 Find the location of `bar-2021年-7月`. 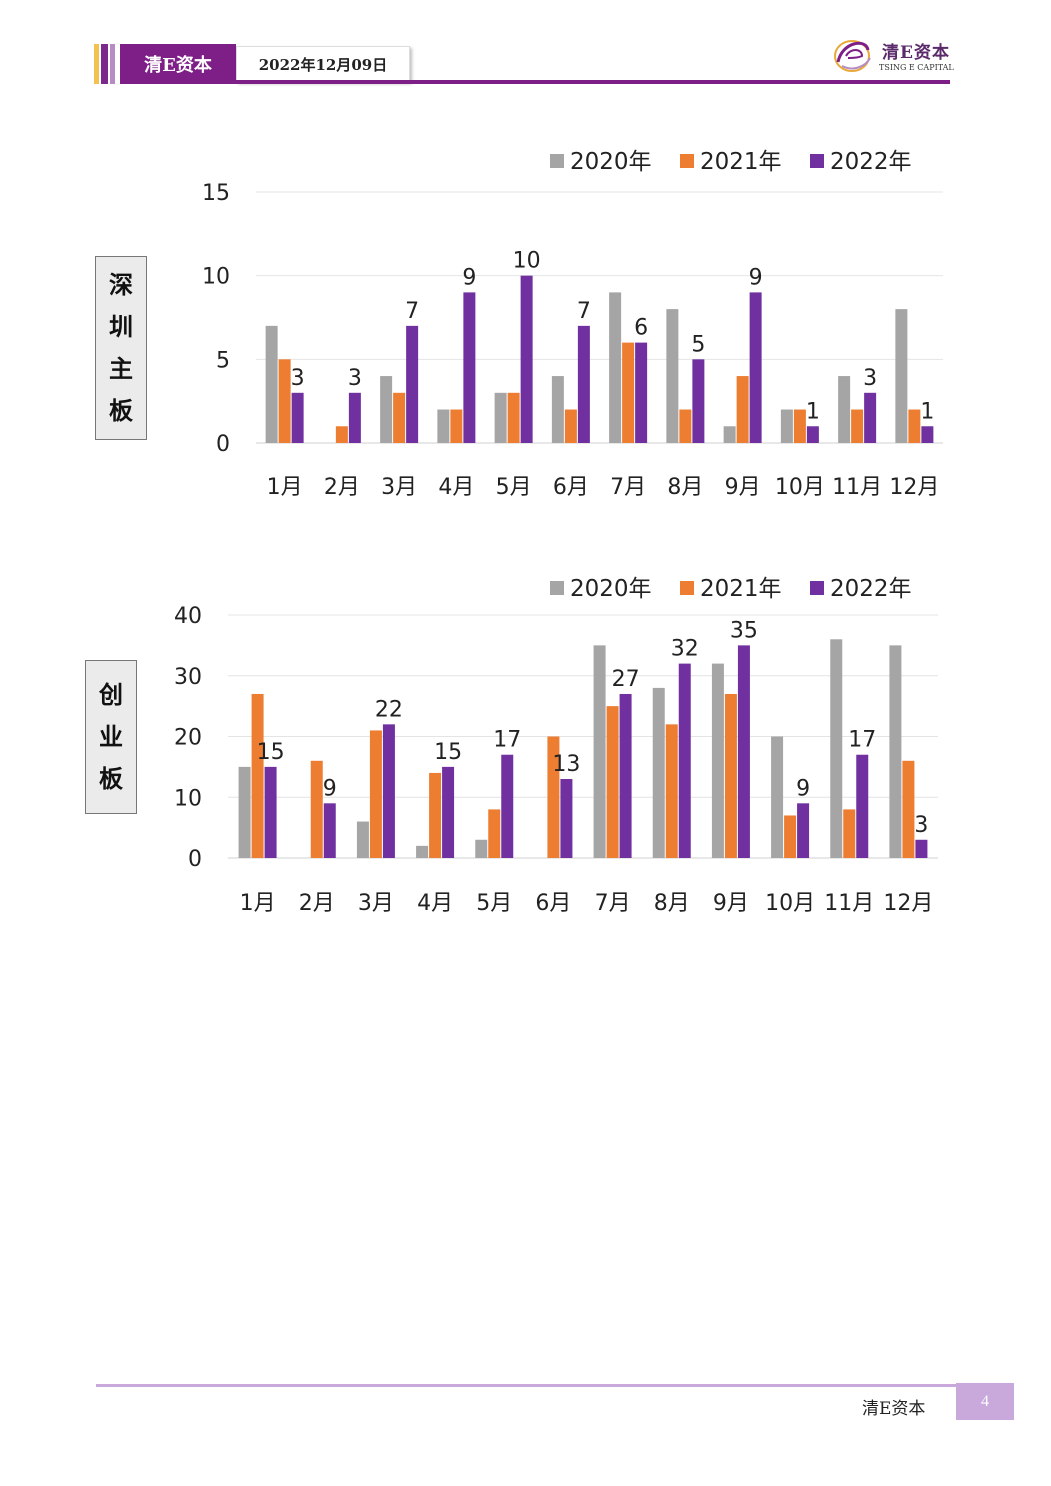

bar-2021年-7月 is located at coordinates (612, 782).